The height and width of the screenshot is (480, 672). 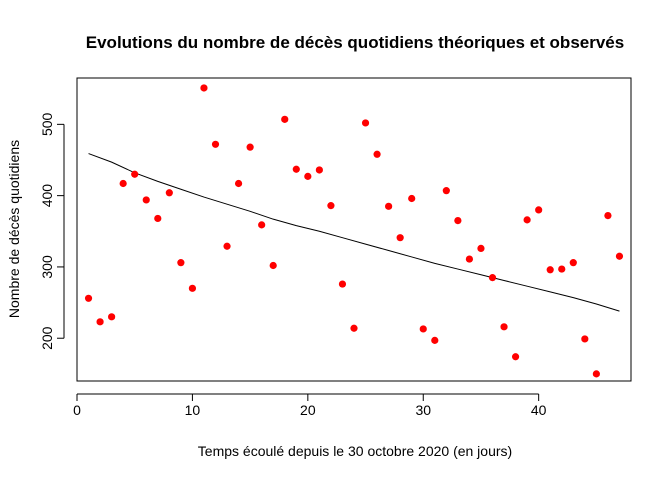 I want to click on x-tick-label: 10, so click(x=193, y=410).